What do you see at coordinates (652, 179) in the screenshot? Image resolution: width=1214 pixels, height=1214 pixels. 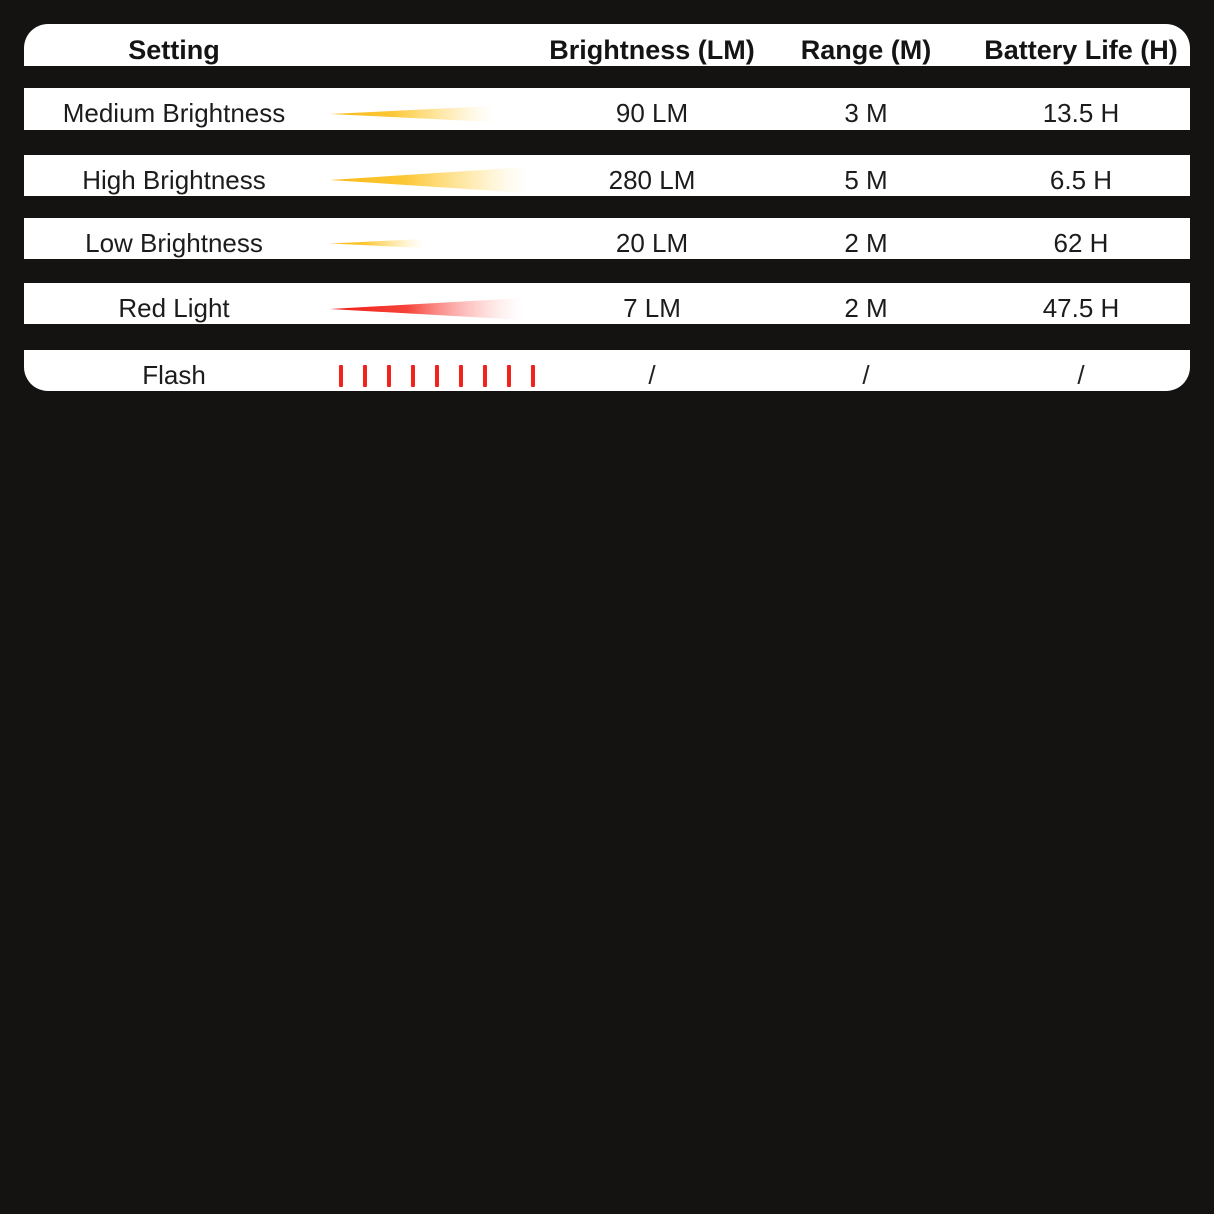 I see `brightness-value: 280 LM` at bounding box center [652, 179].